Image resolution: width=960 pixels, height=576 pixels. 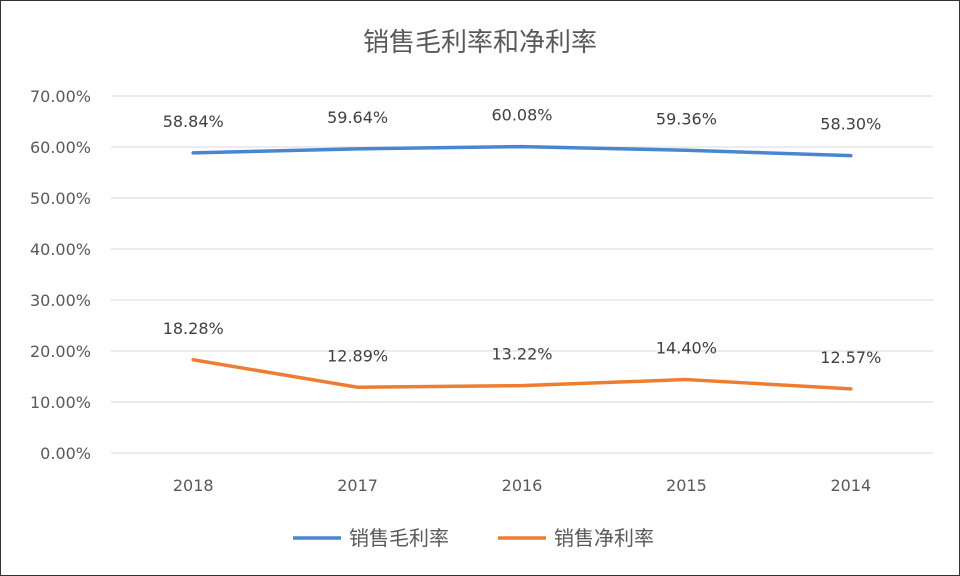 What do you see at coordinates (399, 538) in the screenshot?
I see `legend-label: 销售毛利率` at bounding box center [399, 538].